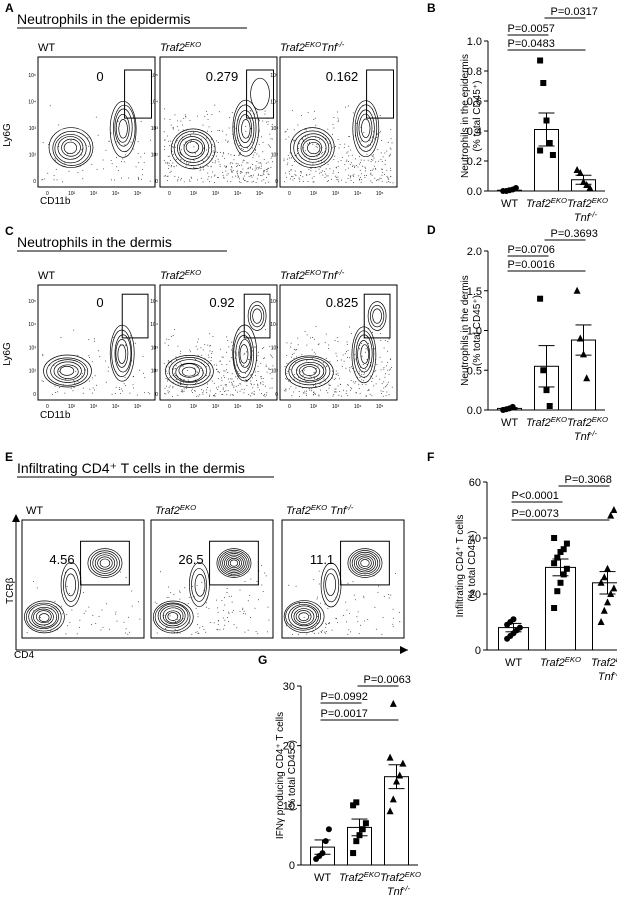 Image resolution: width=617 pixels, height=897 pixels. What do you see at coordinates (116, 407) in the screenshot?
I see `x-tick-label: 10⁴` at bounding box center [116, 407].